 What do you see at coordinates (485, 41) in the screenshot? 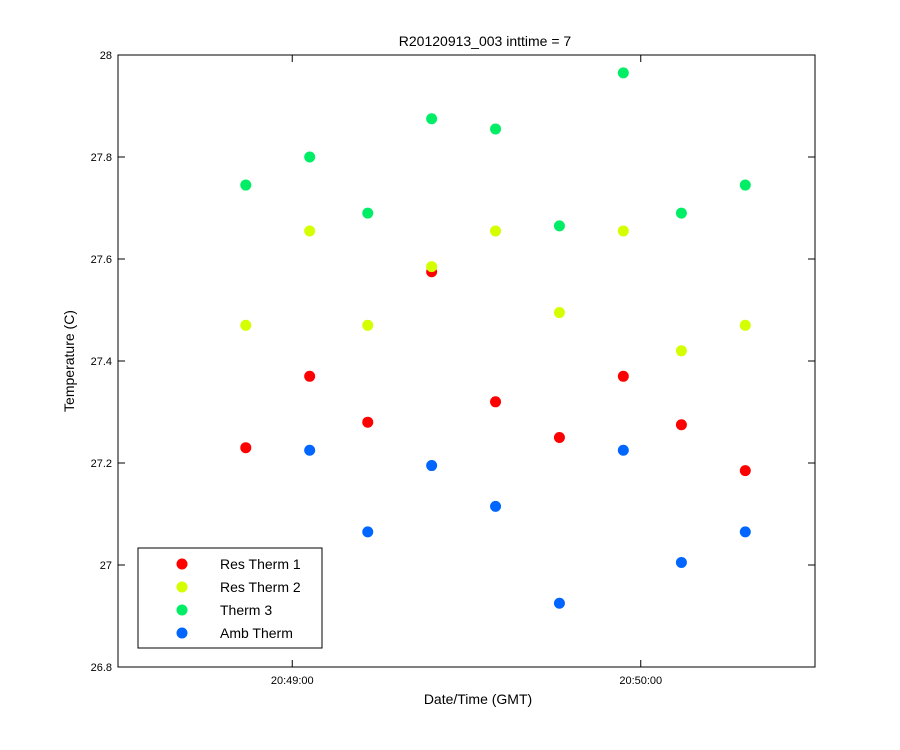
I see `chart-title: R20120913_003 inttime = 7` at bounding box center [485, 41].